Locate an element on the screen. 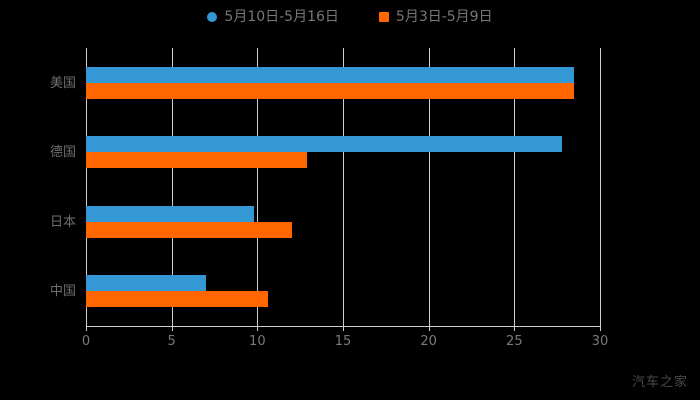  bar-美国-series-2 is located at coordinates (330, 90).